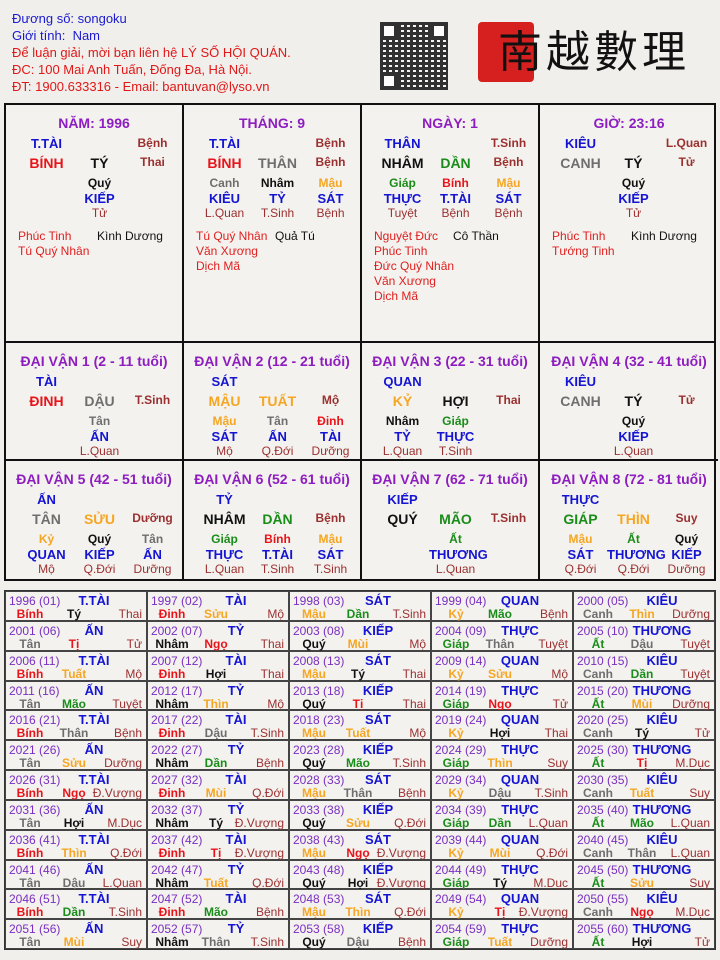  What do you see at coordinates (94, 750) in the screenshot?
I see `ten-god: ẤN` at bounding box center [94, 750].